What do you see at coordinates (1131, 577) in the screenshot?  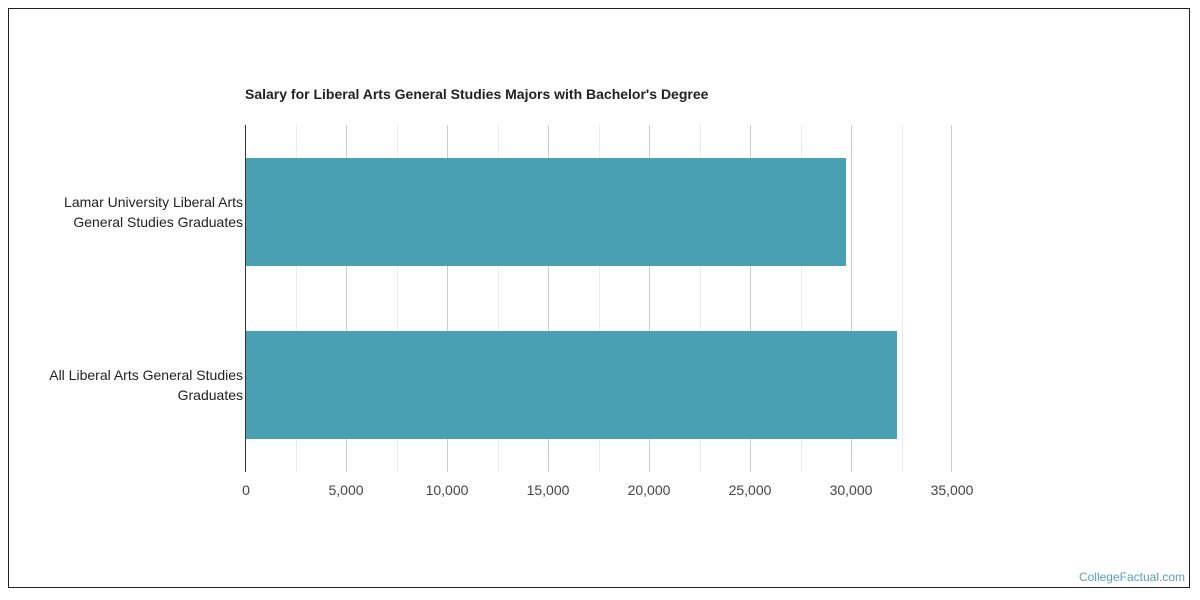 I see `source-credit: CollegeFactual.com` at bounding box center [1131, 577].